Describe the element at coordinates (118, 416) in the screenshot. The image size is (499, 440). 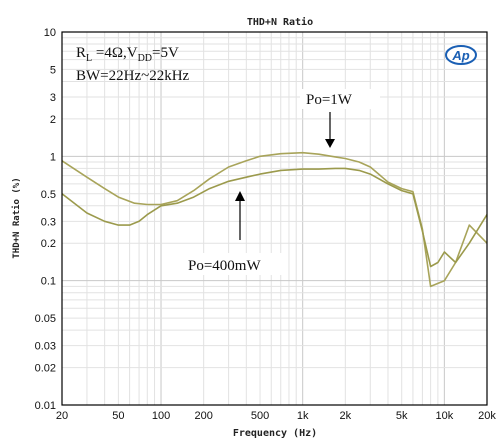
I see `x-tick-label: 50` at that location.